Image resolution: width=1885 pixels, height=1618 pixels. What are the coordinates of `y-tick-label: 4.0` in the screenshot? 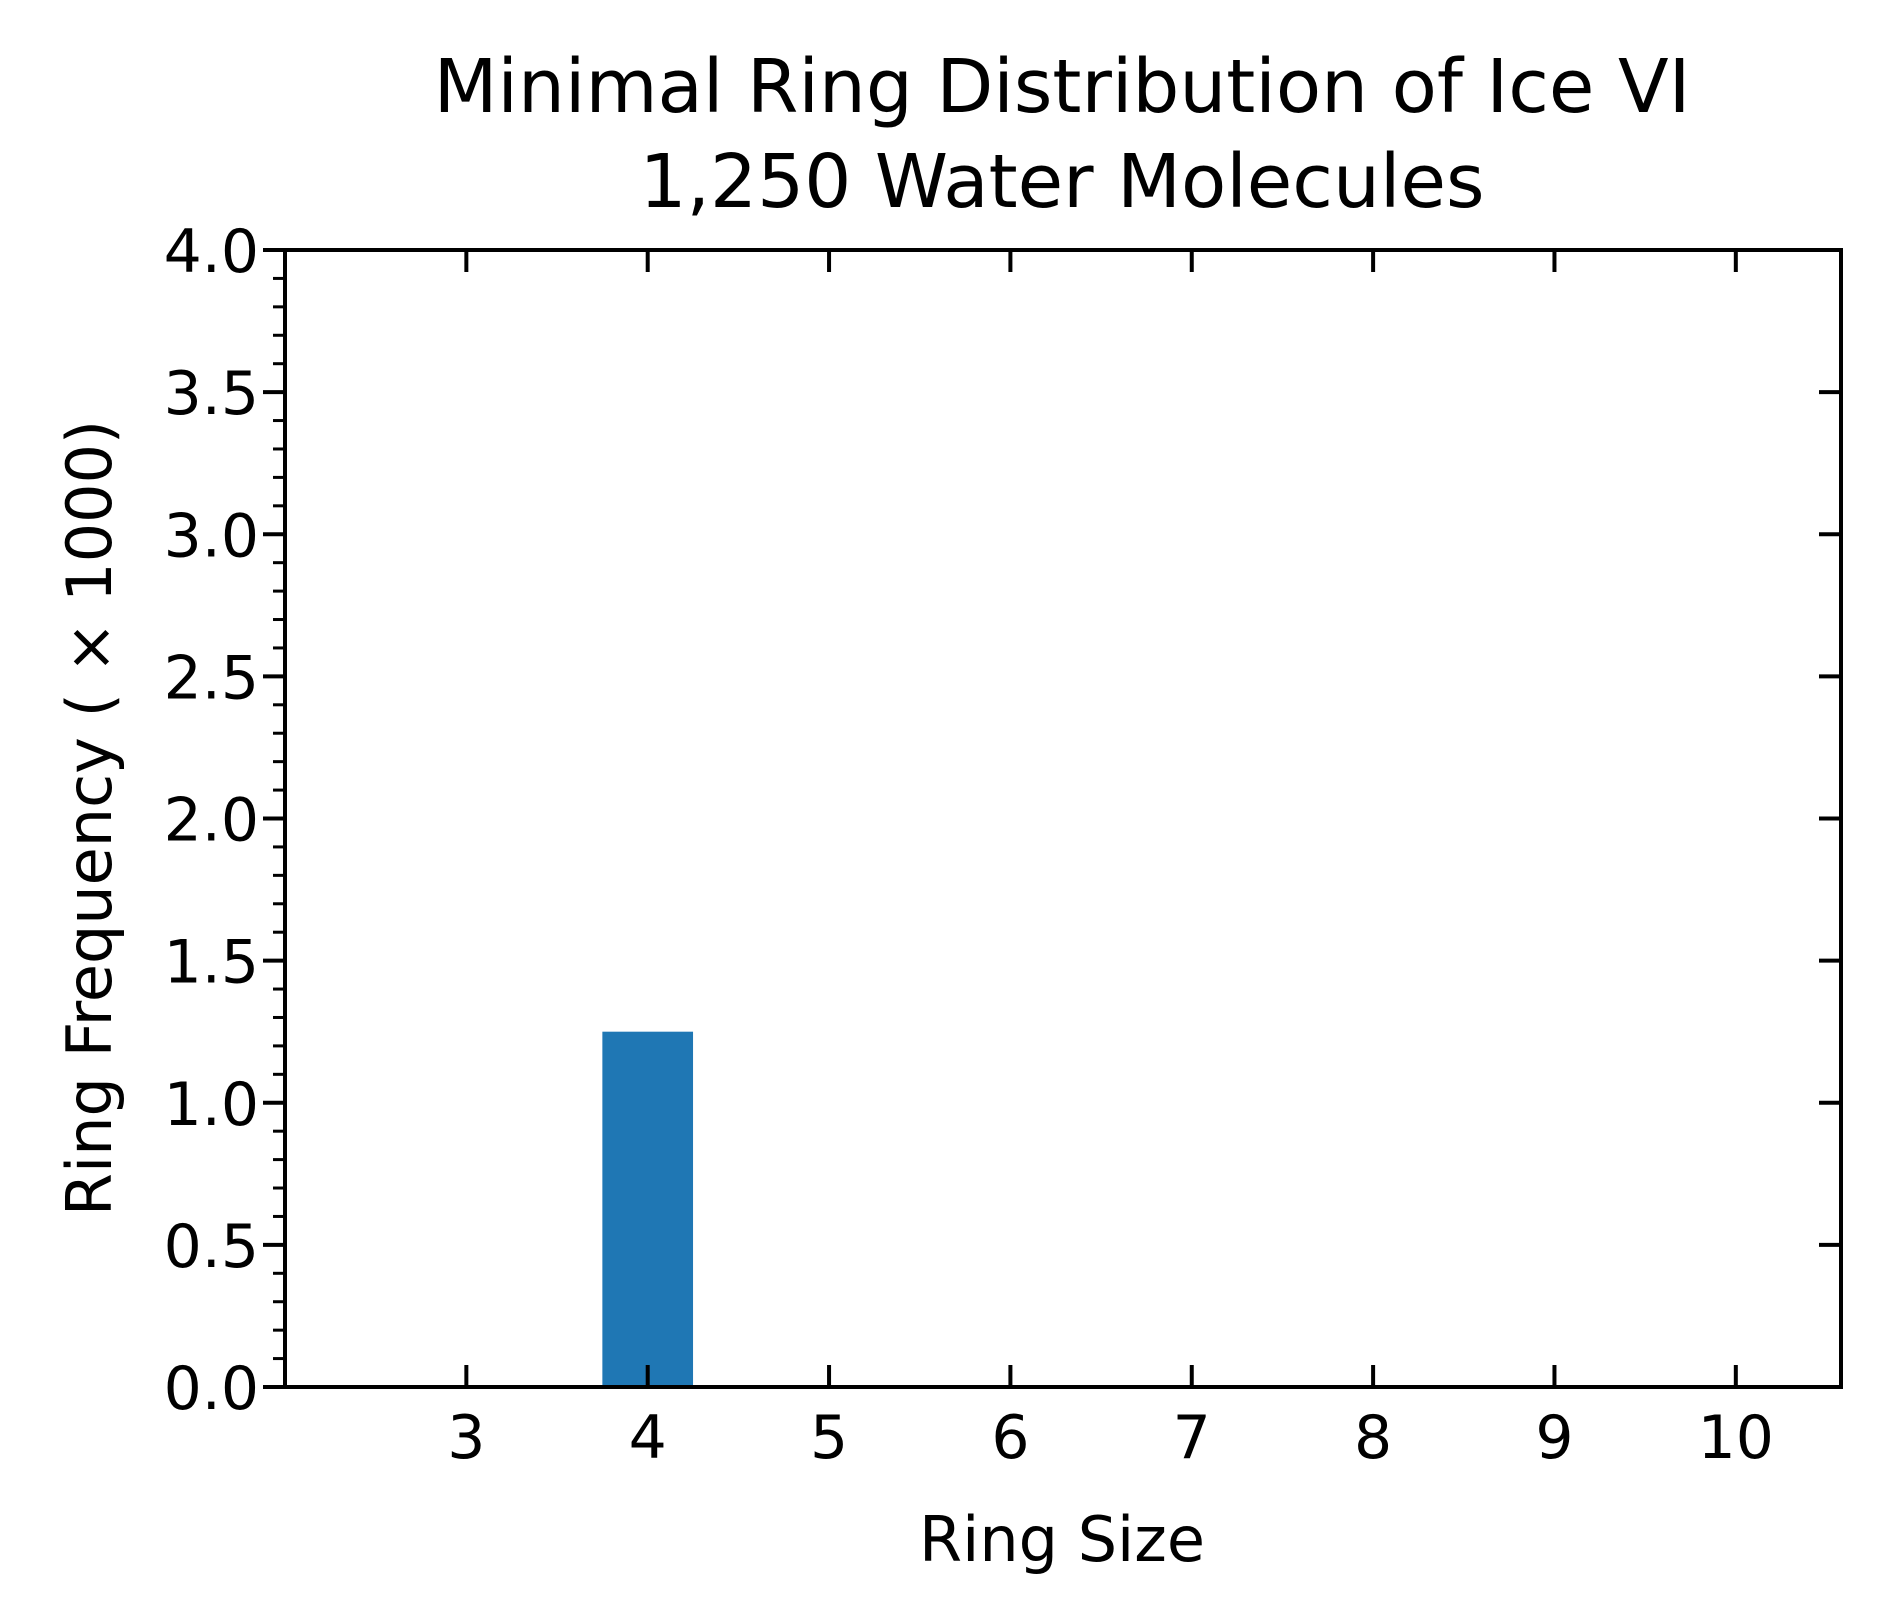 It's located at (211, 252).